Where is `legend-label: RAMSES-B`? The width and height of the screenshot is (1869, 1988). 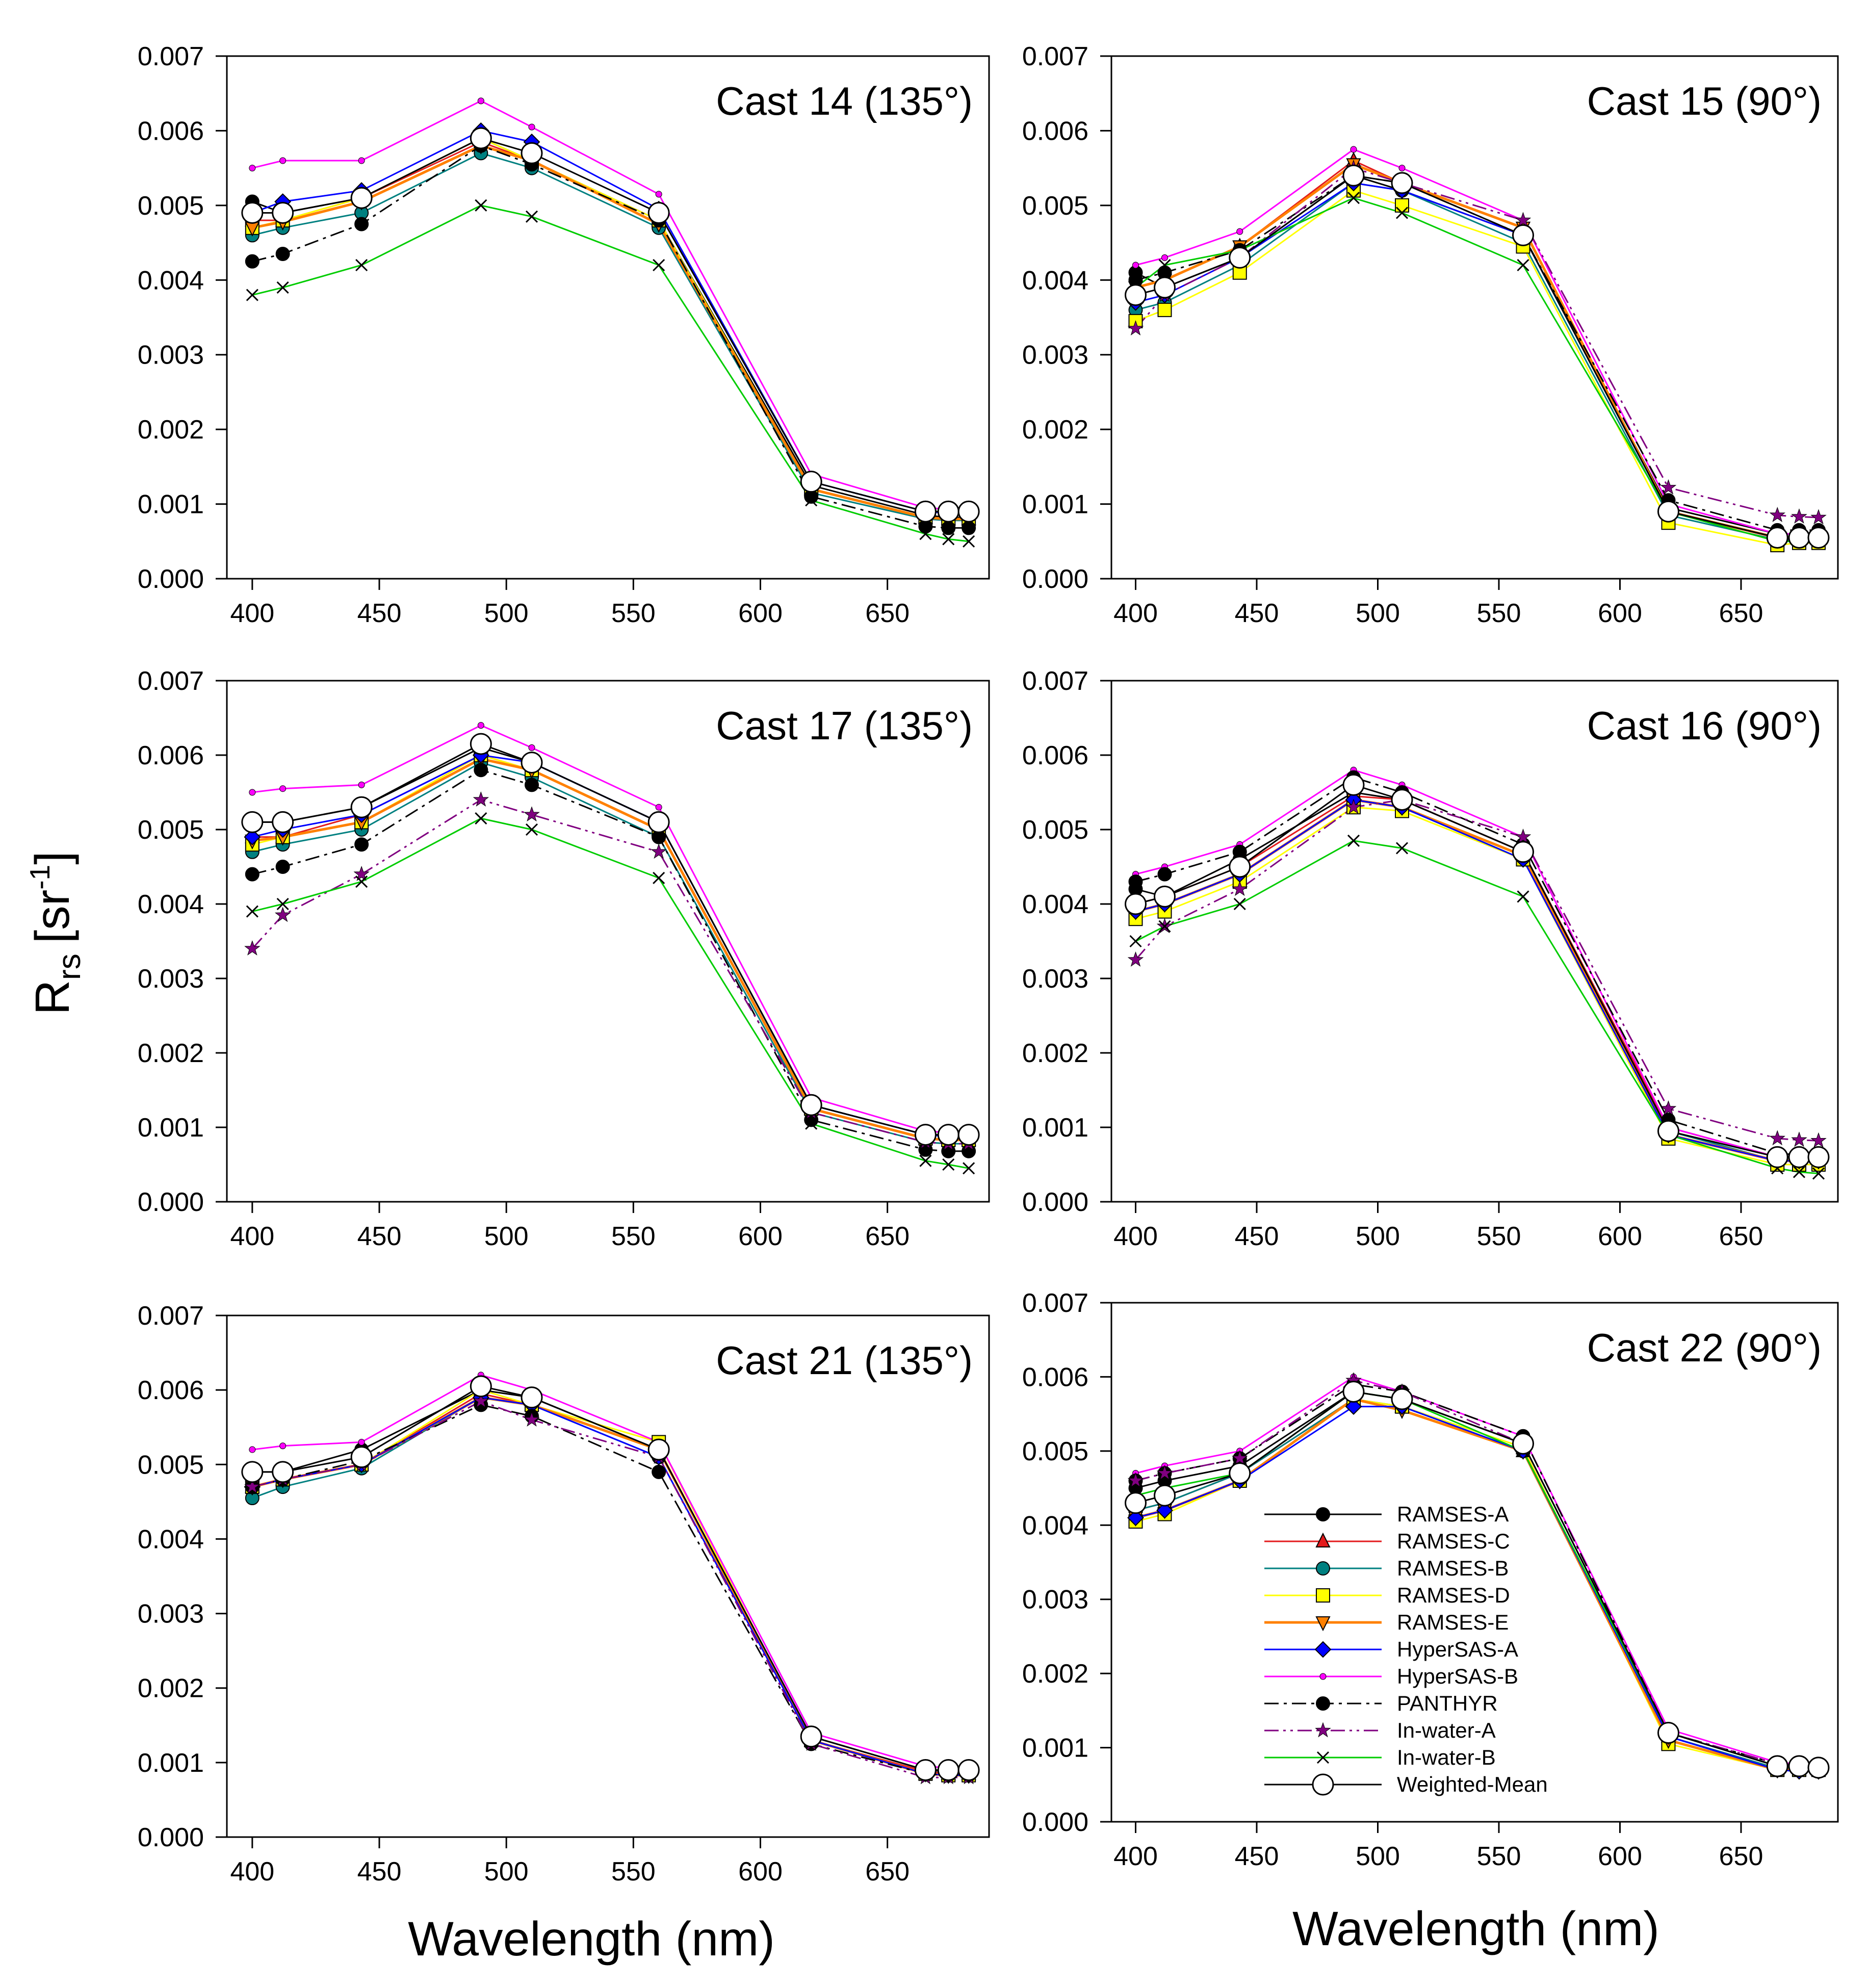
legend-label: RAMSES-B is located at coordinates (1453, 1568).